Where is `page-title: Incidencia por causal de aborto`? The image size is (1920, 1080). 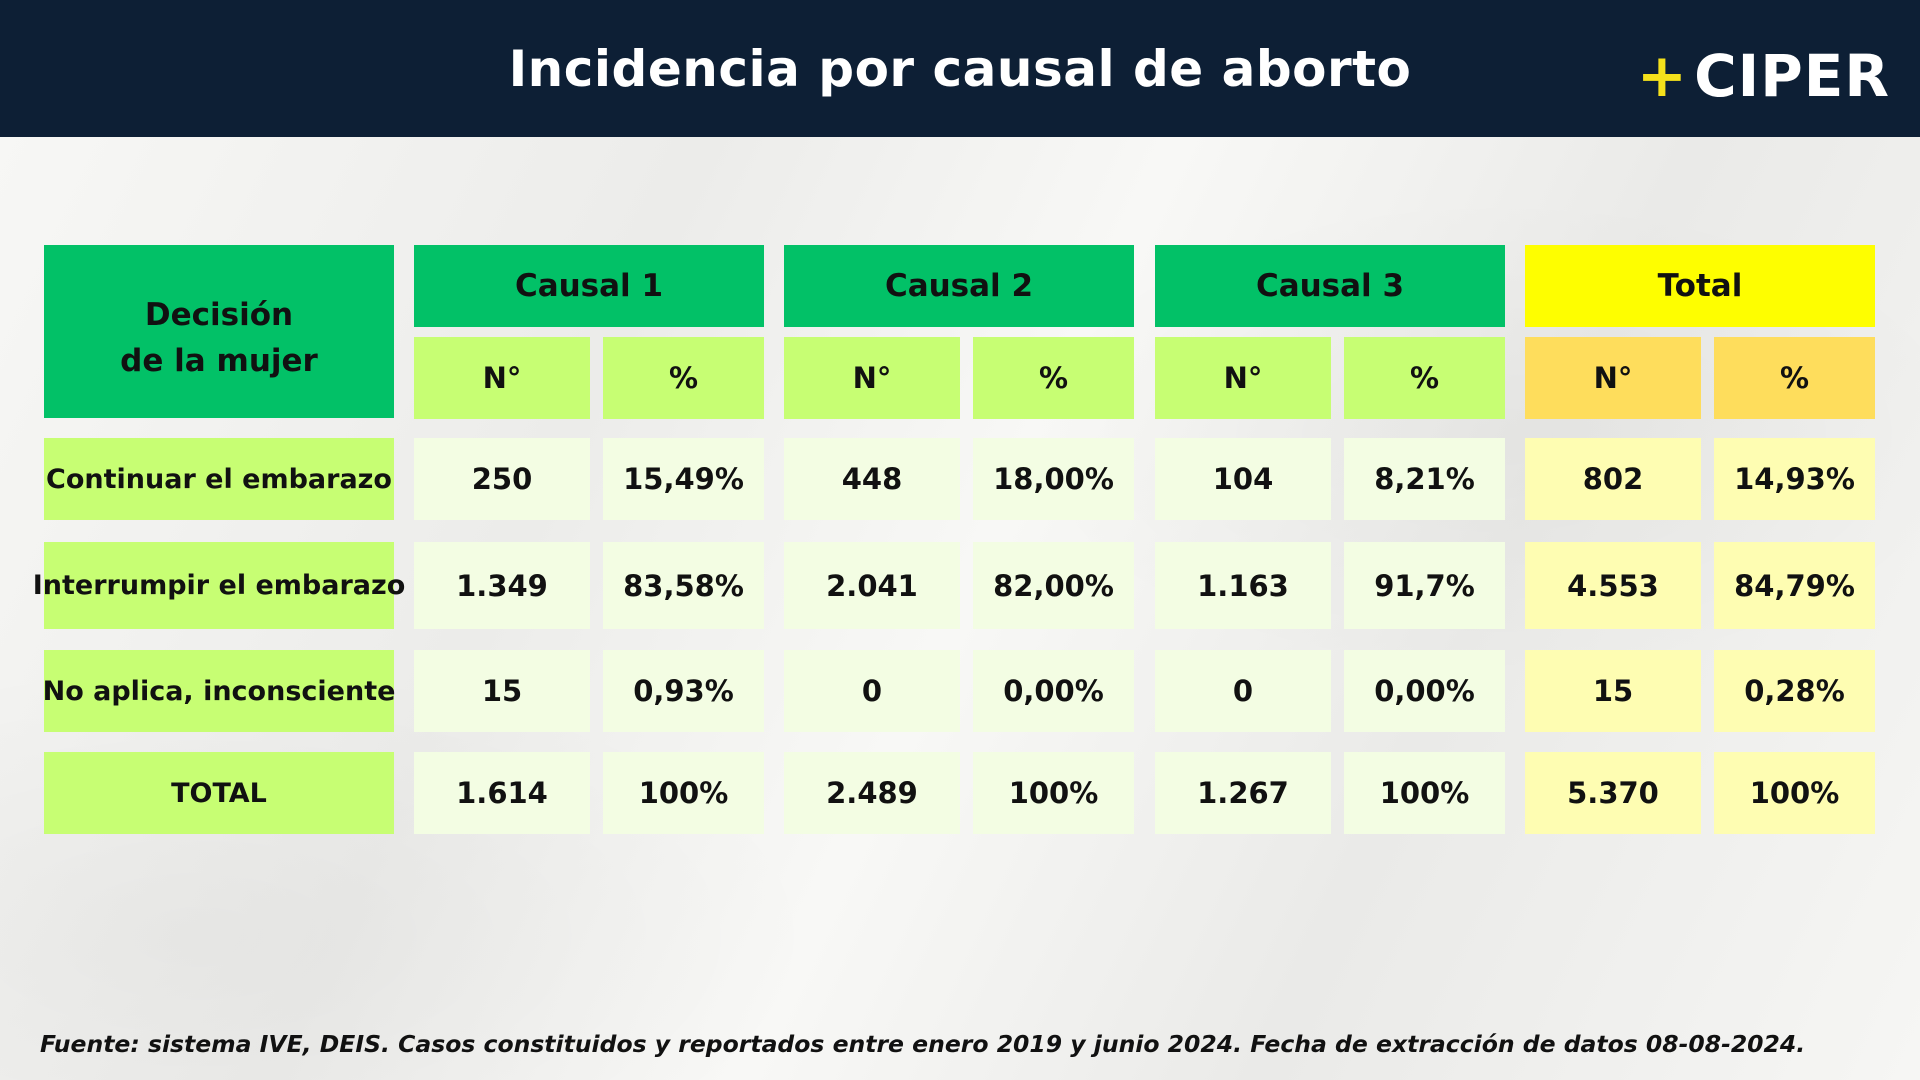
page-title: Incidencia por causal de aborto is located at coordinates (960, 69).